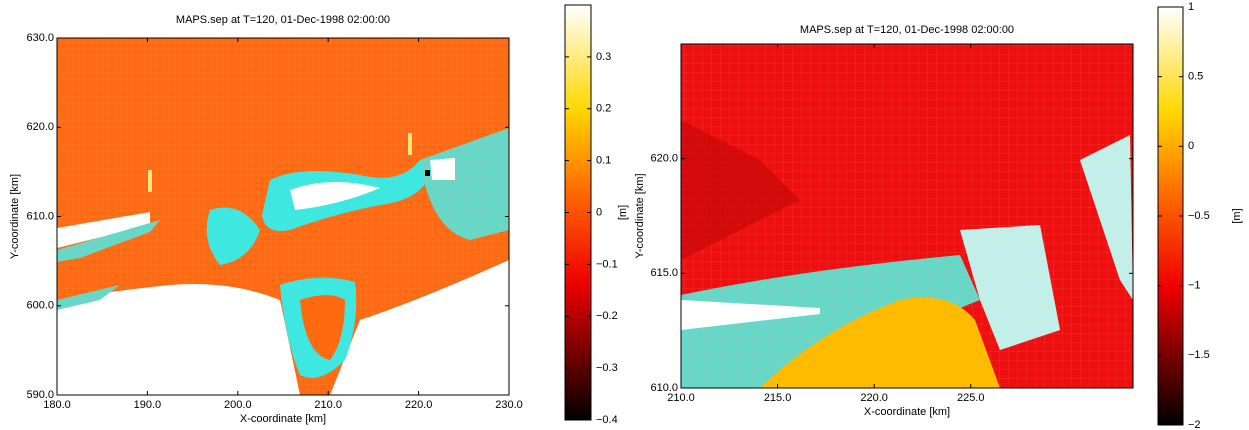 The image size is (1249, 430). What do you see at coordinates (607, 368) in the screenshot?
I see `colorbar-tick-label: −0.3` at bounding box center [607, 368].